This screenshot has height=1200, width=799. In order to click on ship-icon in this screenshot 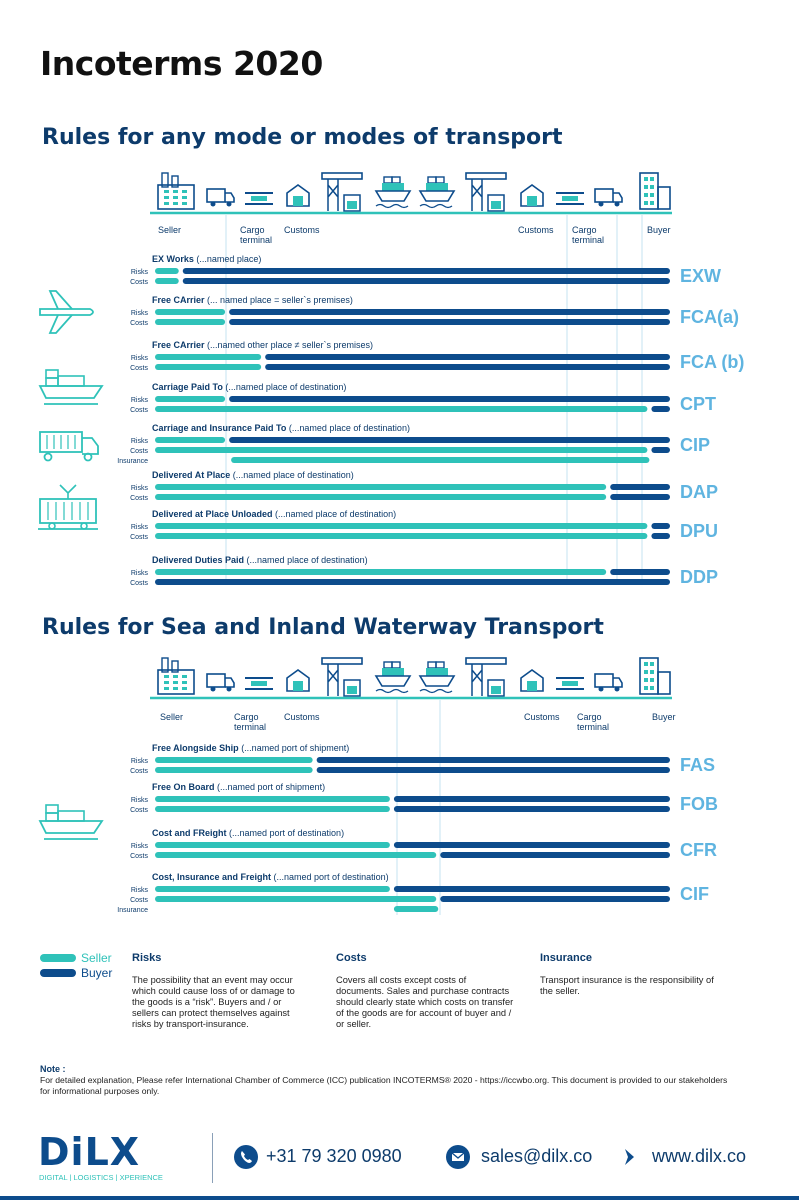, I will do `click(393, 677)`.